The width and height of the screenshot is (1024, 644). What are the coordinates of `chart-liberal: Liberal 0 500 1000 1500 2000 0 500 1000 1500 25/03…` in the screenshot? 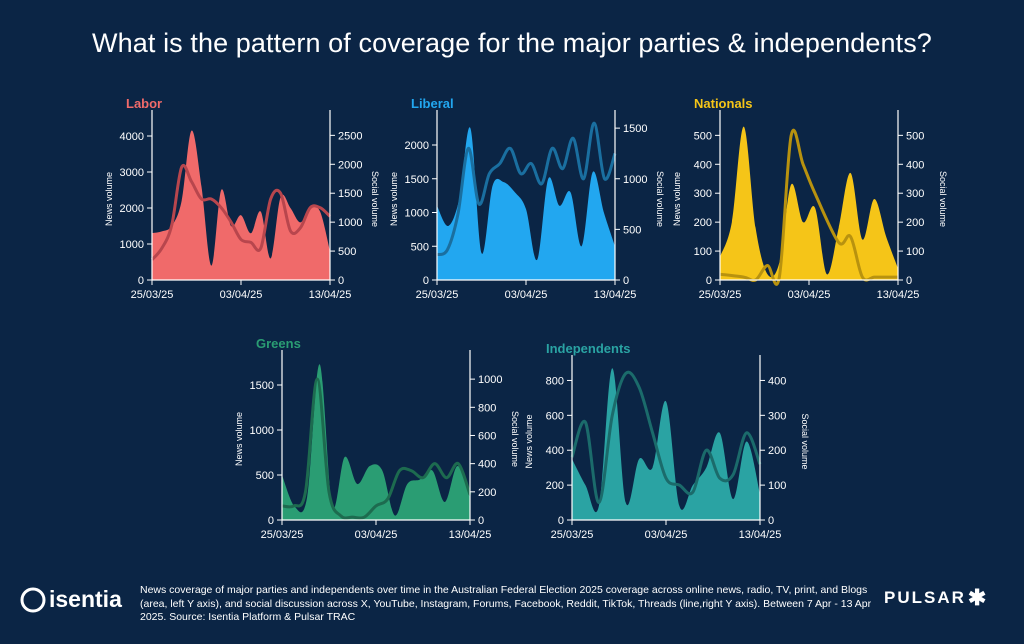 It's located at (520, 200).